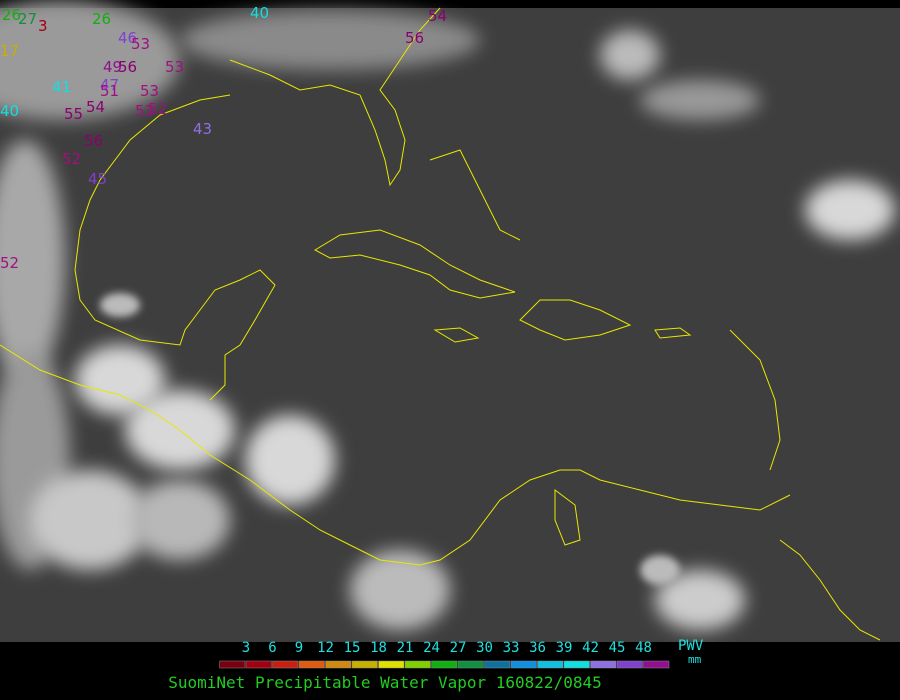 This screenshot has width=900, height=700. What do you see at coordinates (97, 179) in the screenshot?
I see `station-value: 45` at bounding box center [97, 179].